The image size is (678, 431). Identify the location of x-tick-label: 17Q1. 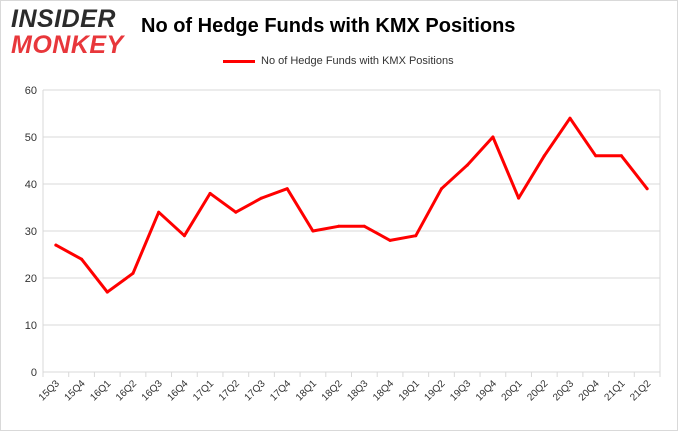
(203, 390).